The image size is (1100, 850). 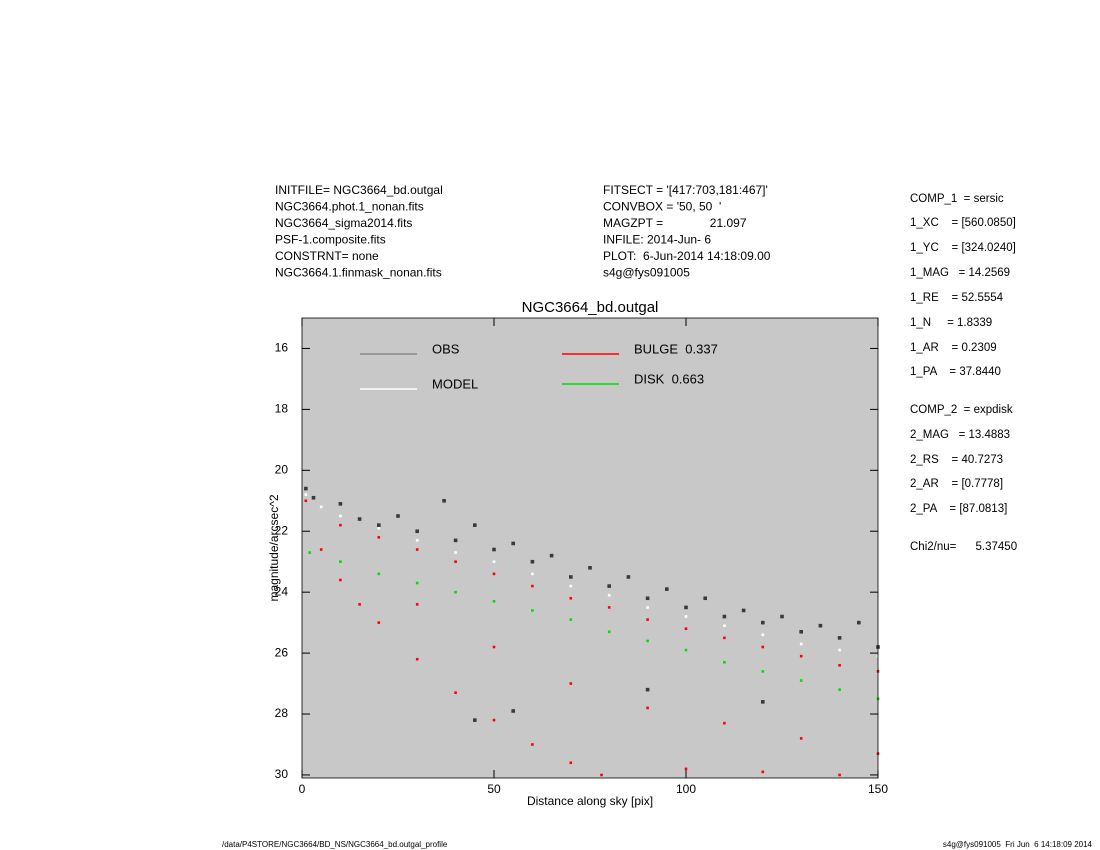 What do you see at coordinates (590, 307) in the screenshot?
I see `chart-title: NGC3664_bd.outgal` at bounding box center [590, 307].